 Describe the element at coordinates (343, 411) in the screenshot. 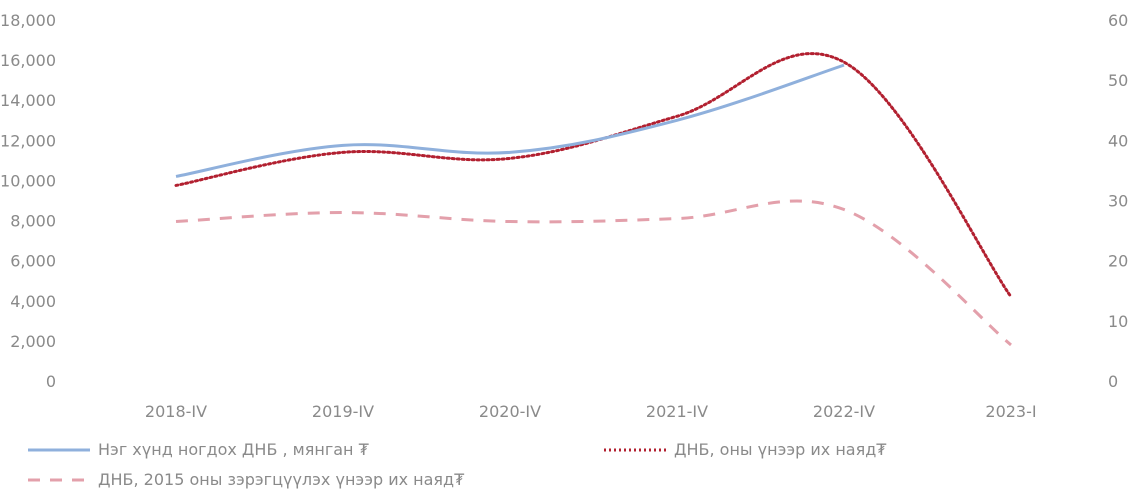

I see `x-axis-tick-label: 2019-IV` at that location.